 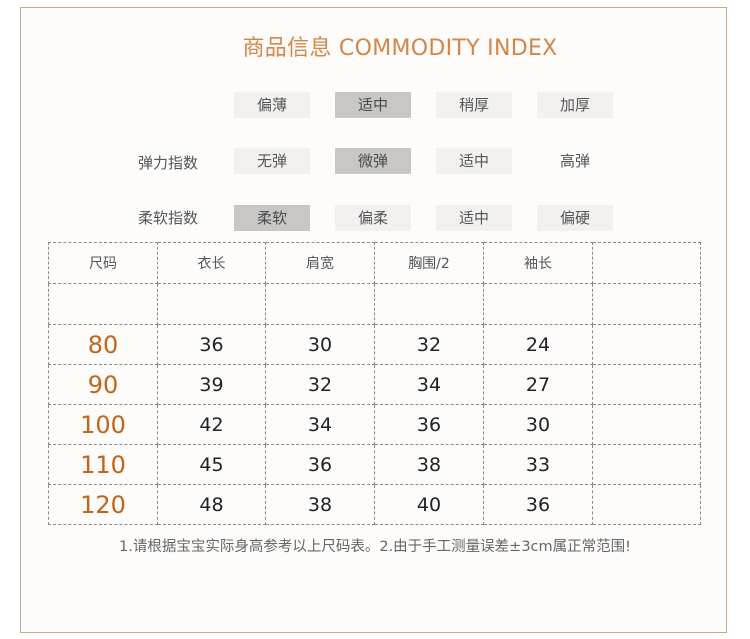 I want to click on table-row: 100 42 34 36 30, so click(x=374, y=424).